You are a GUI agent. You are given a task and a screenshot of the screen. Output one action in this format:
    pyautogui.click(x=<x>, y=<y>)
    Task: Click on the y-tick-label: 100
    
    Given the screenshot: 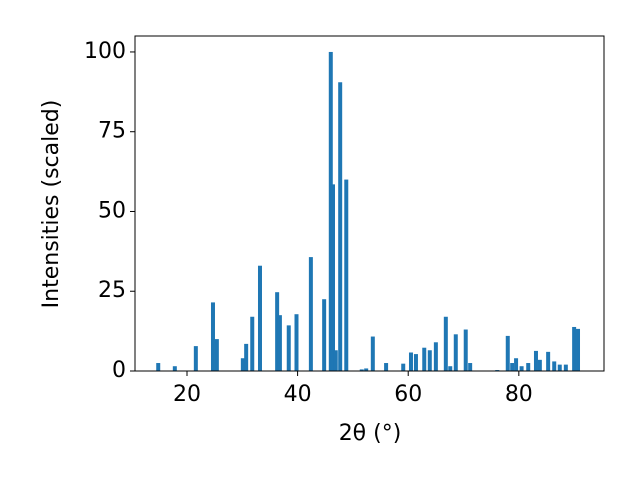 What is the action you would take?
    pyautogui.click(x=105, y=51)
    